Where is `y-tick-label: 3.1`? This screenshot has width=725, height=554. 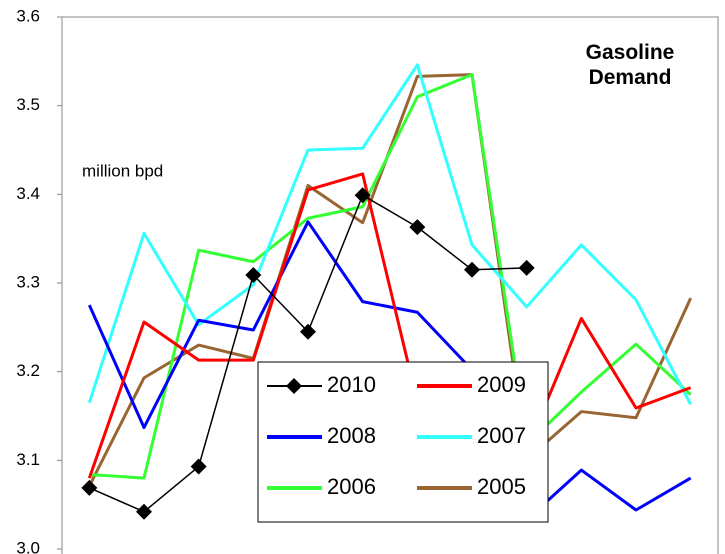
y-tick-label: 3.1 is located at coordinates (28, 459).